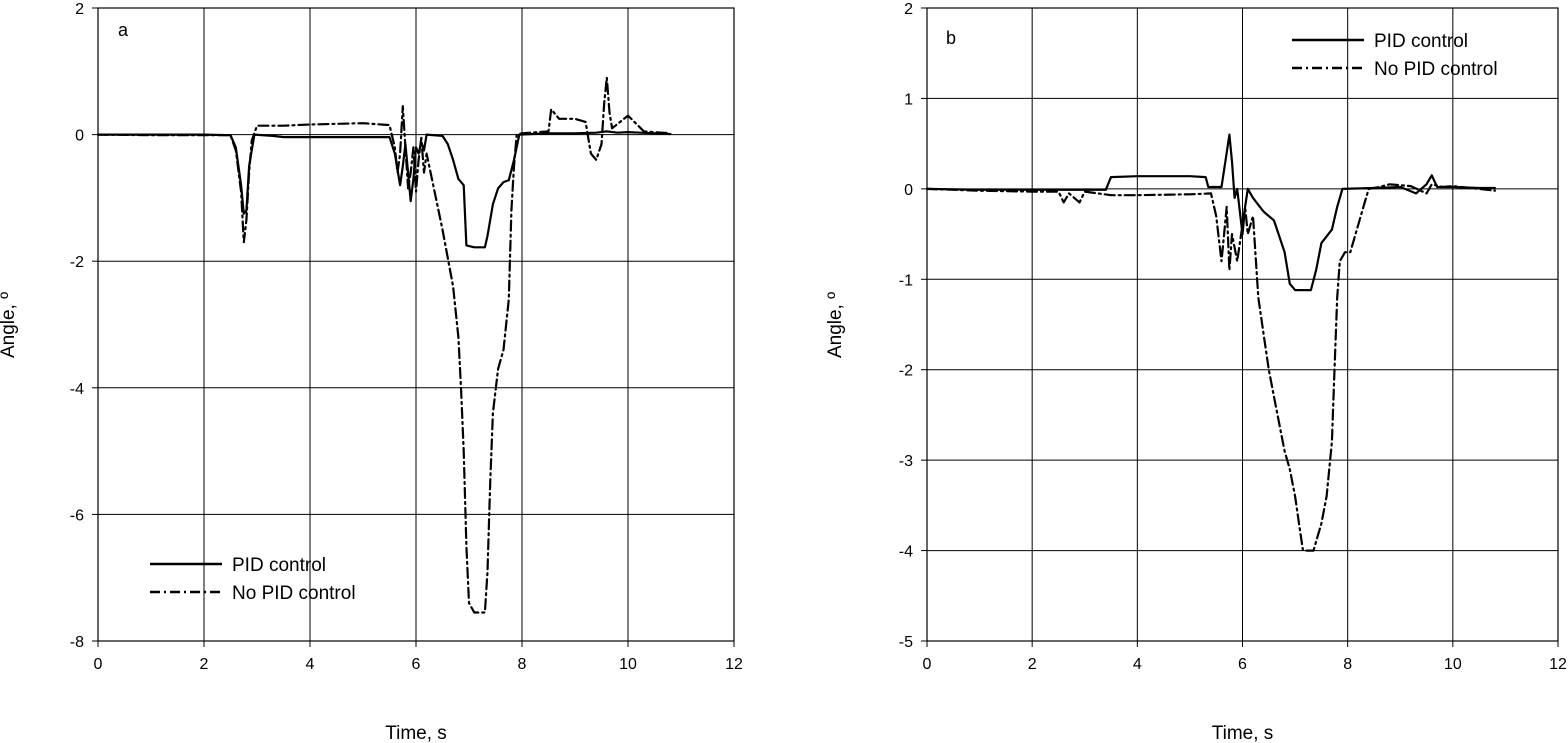  What do you see at coordinates (77, 515) in the screenshot?
I see `y-tick-label: -6` at bounding box center [77, 515].